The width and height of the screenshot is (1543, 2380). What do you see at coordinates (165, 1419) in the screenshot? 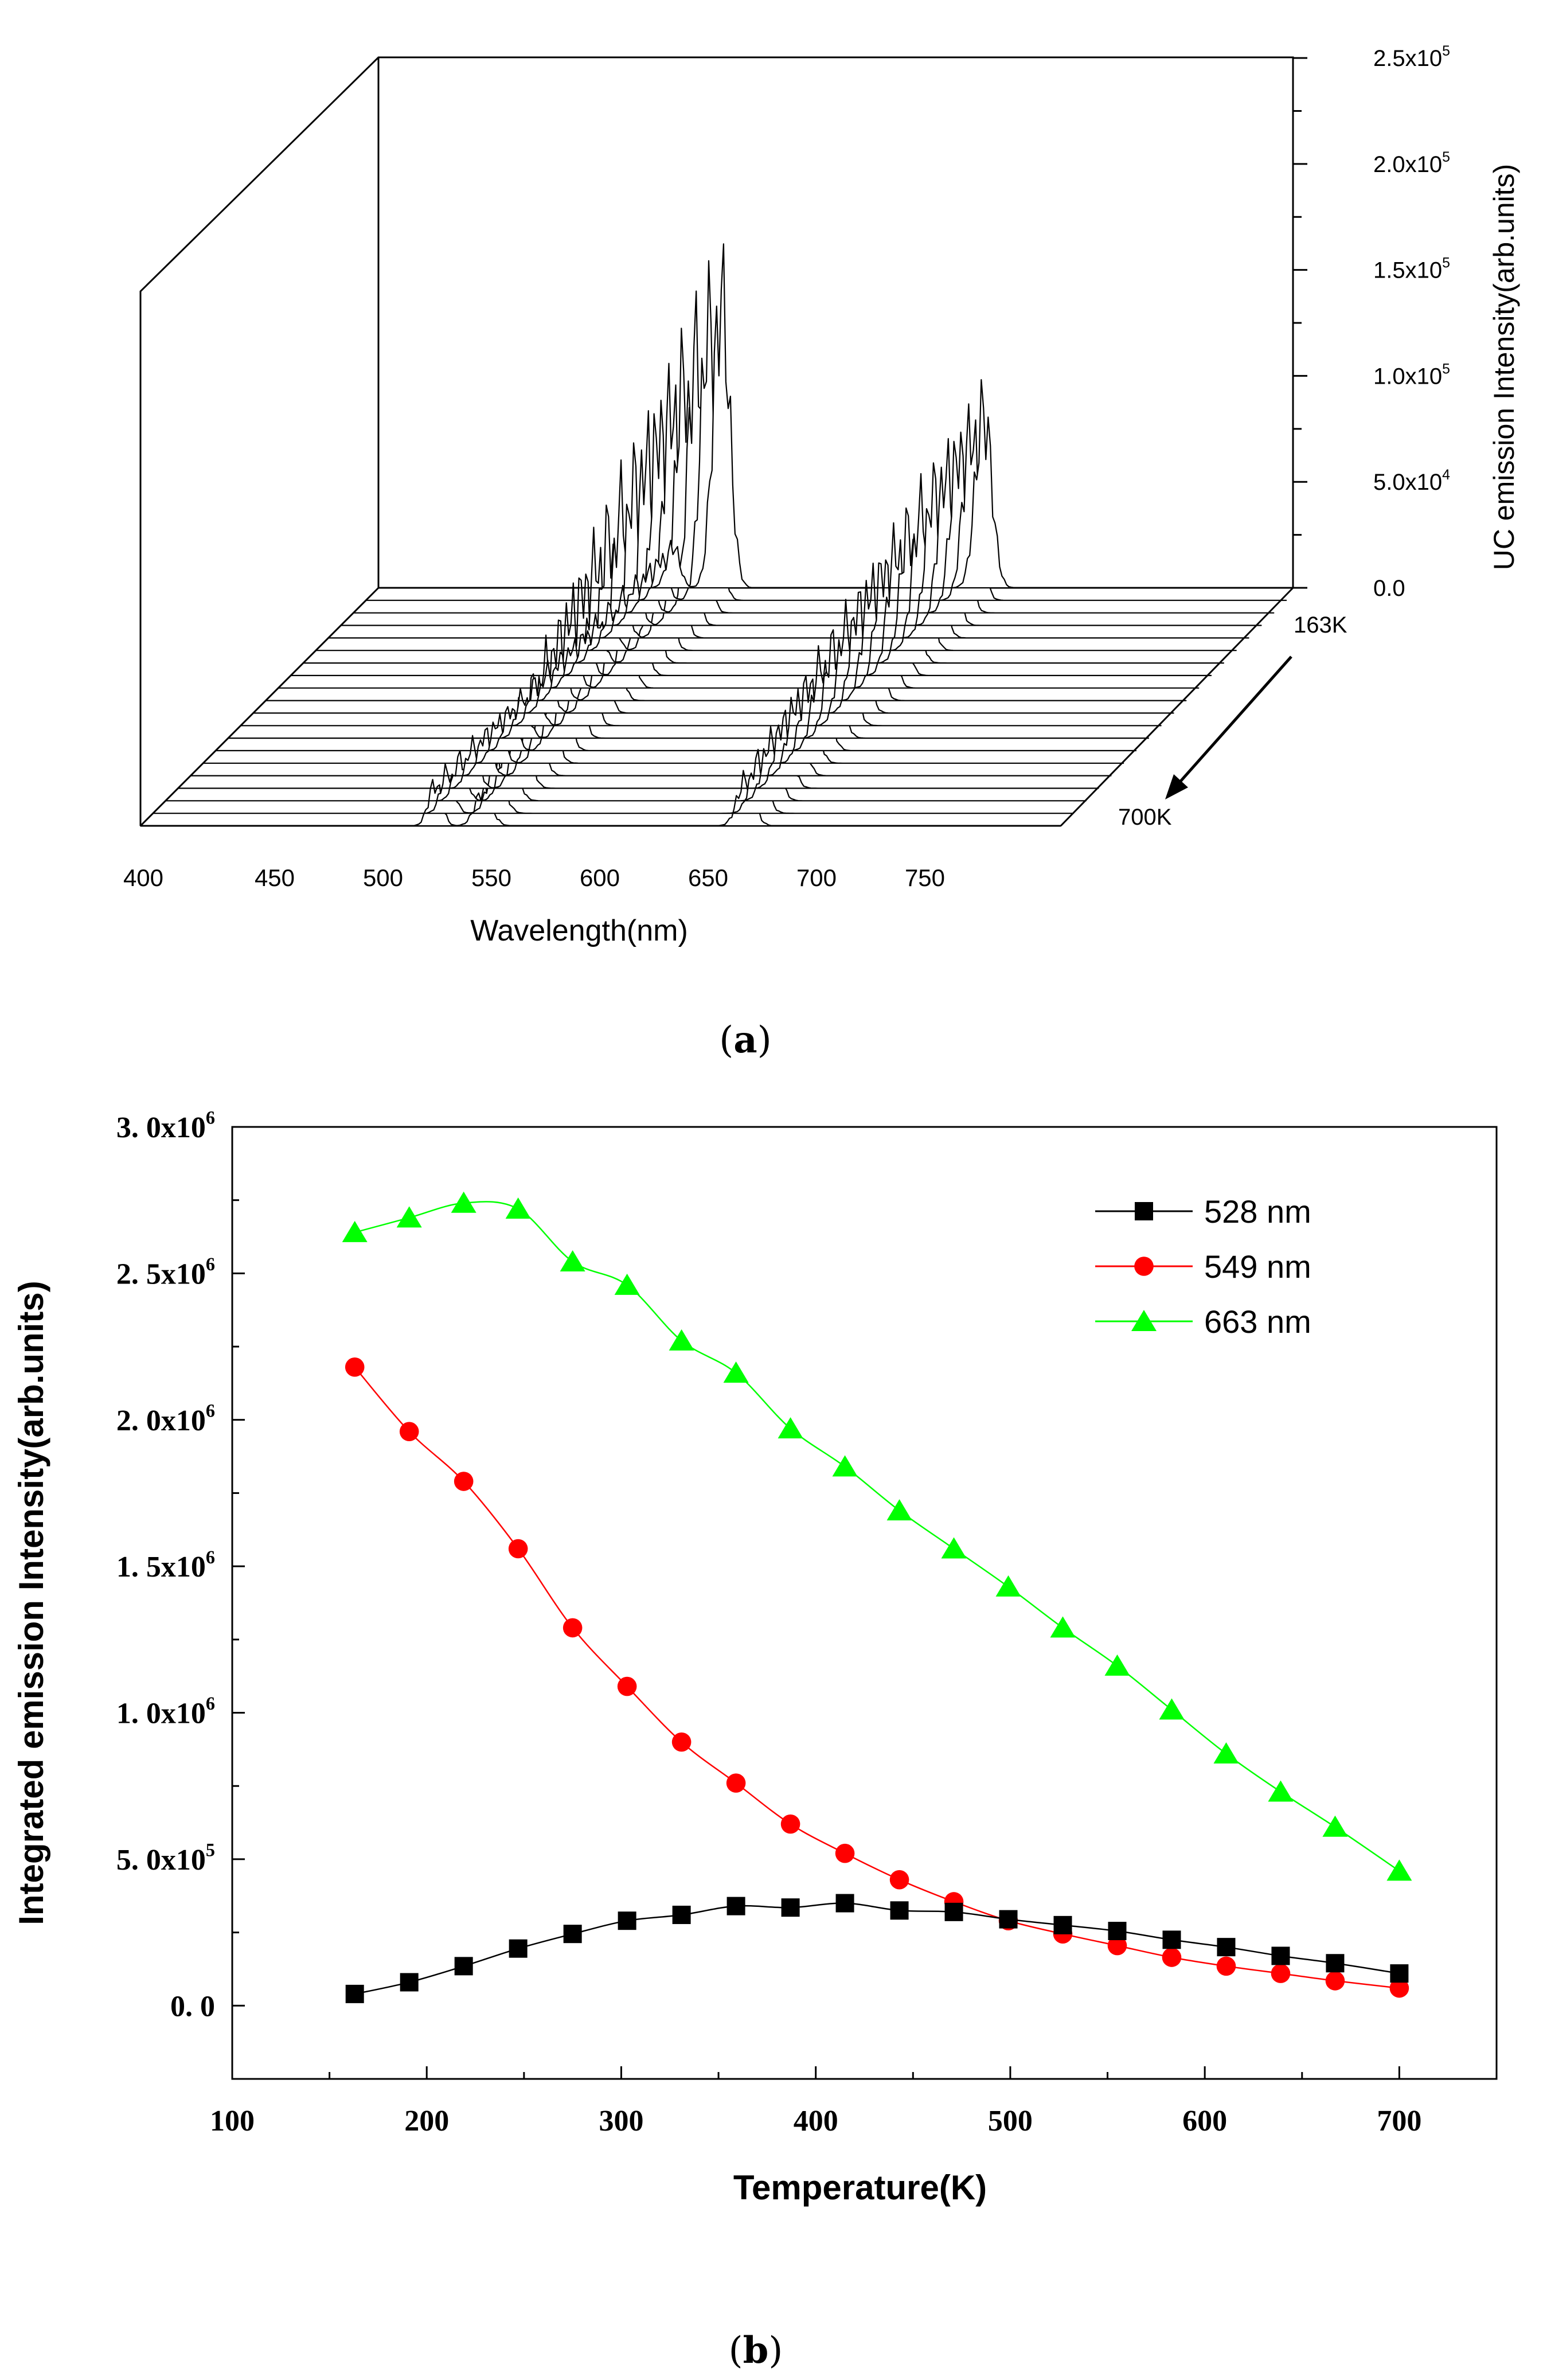
I see `panel-b-y-tick-label: 2. 0x106` at bounding box center [165, 1419].